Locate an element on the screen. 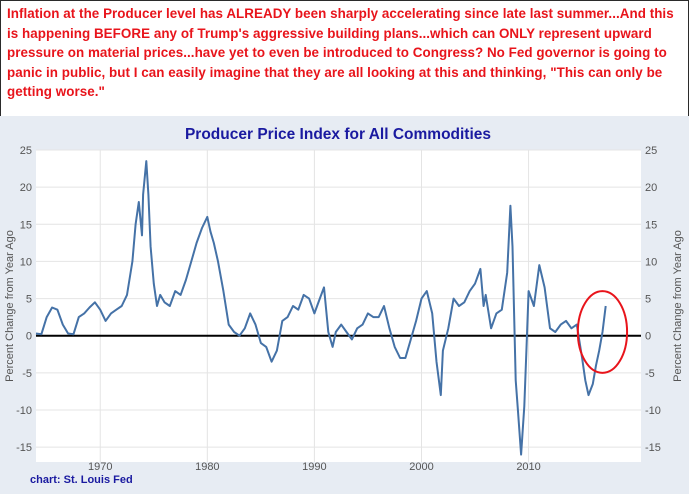 This screenshot has height=494, width=689. x-tick-label: 2000 is located at coordinates (421, 467).